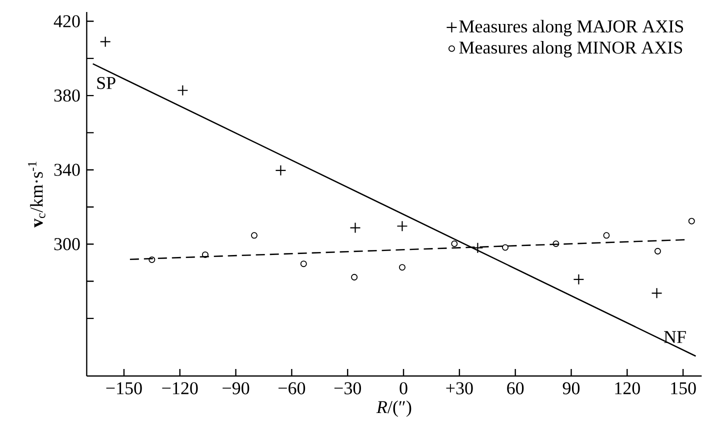 This screenshot has width=704, height=435. What do you see at coordinates (347, 388) in the screenshot?
I see `x-tick-label: −30` at bounding box center [347, 388].